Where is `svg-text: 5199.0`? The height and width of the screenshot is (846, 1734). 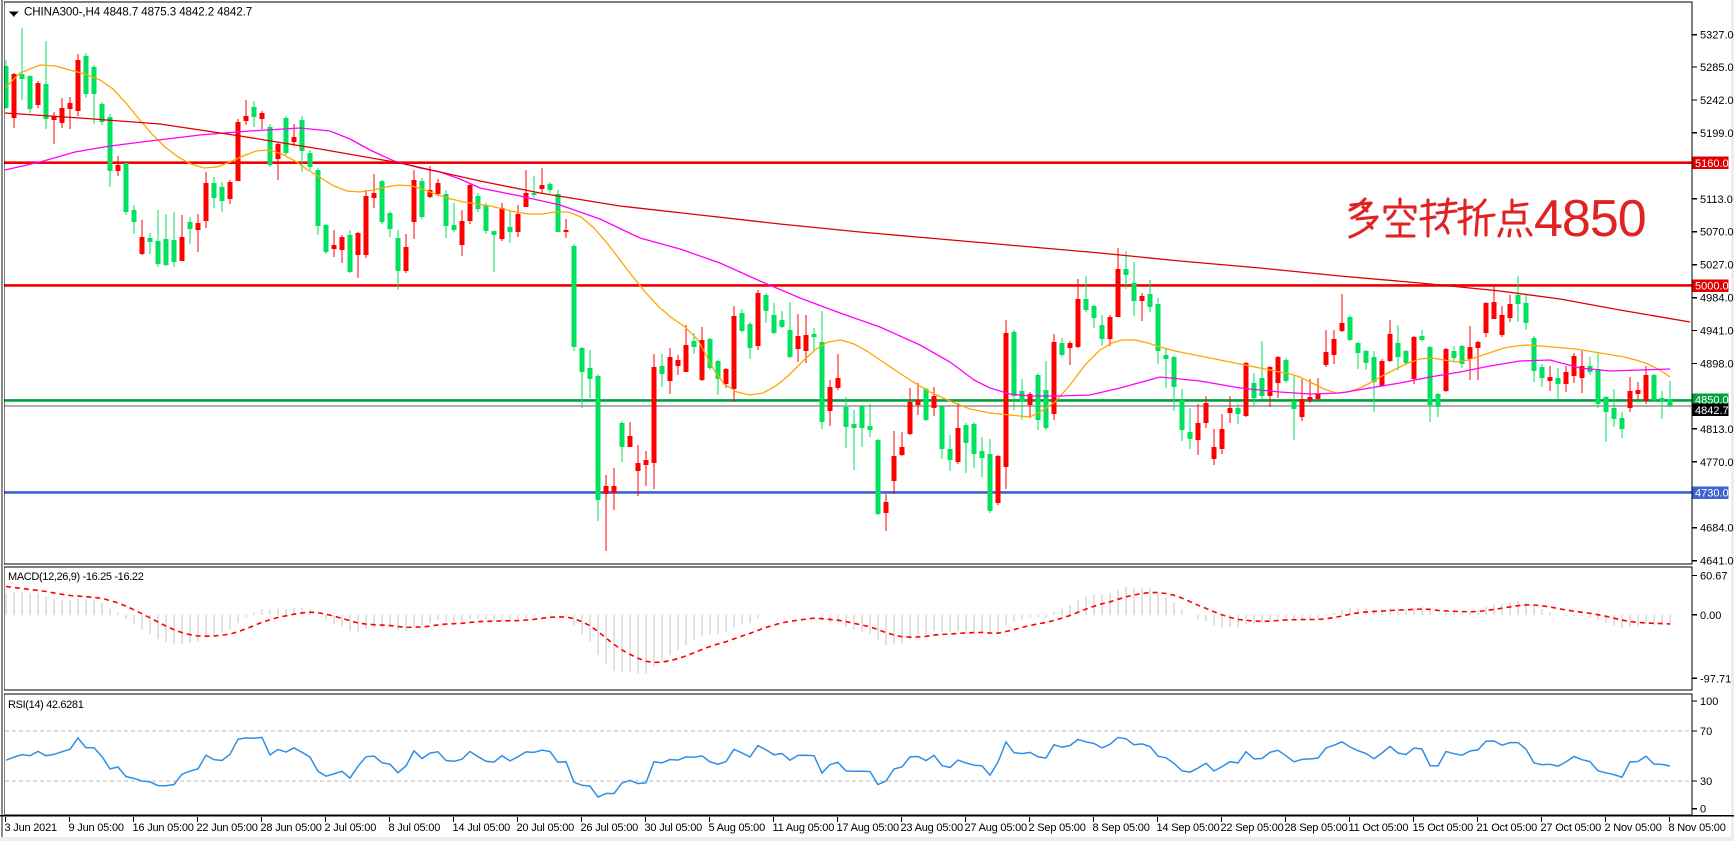
svg-text: 5199.0 is located at coordinates (1717, 134).